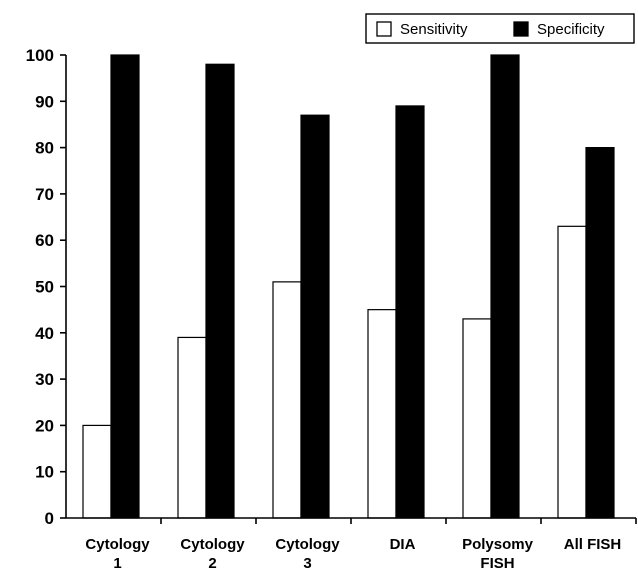 This screenshot has width=638, height=575. Describe the element at coordinates (117, 554) in the screenshot. I see `x-tick-label: Cytology 1` at that location.